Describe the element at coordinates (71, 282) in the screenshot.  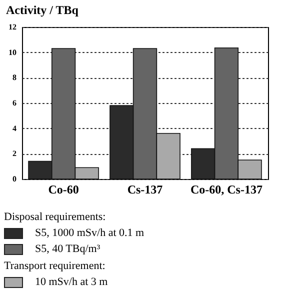
I see `legend-label: 10 mSv/h at 3 m` at that location.